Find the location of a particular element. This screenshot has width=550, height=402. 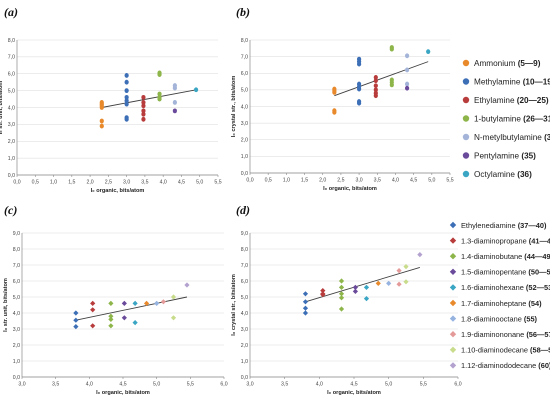

legend-label: 1.9-diaminononane (56—57) is located at coordinates (505, 334).